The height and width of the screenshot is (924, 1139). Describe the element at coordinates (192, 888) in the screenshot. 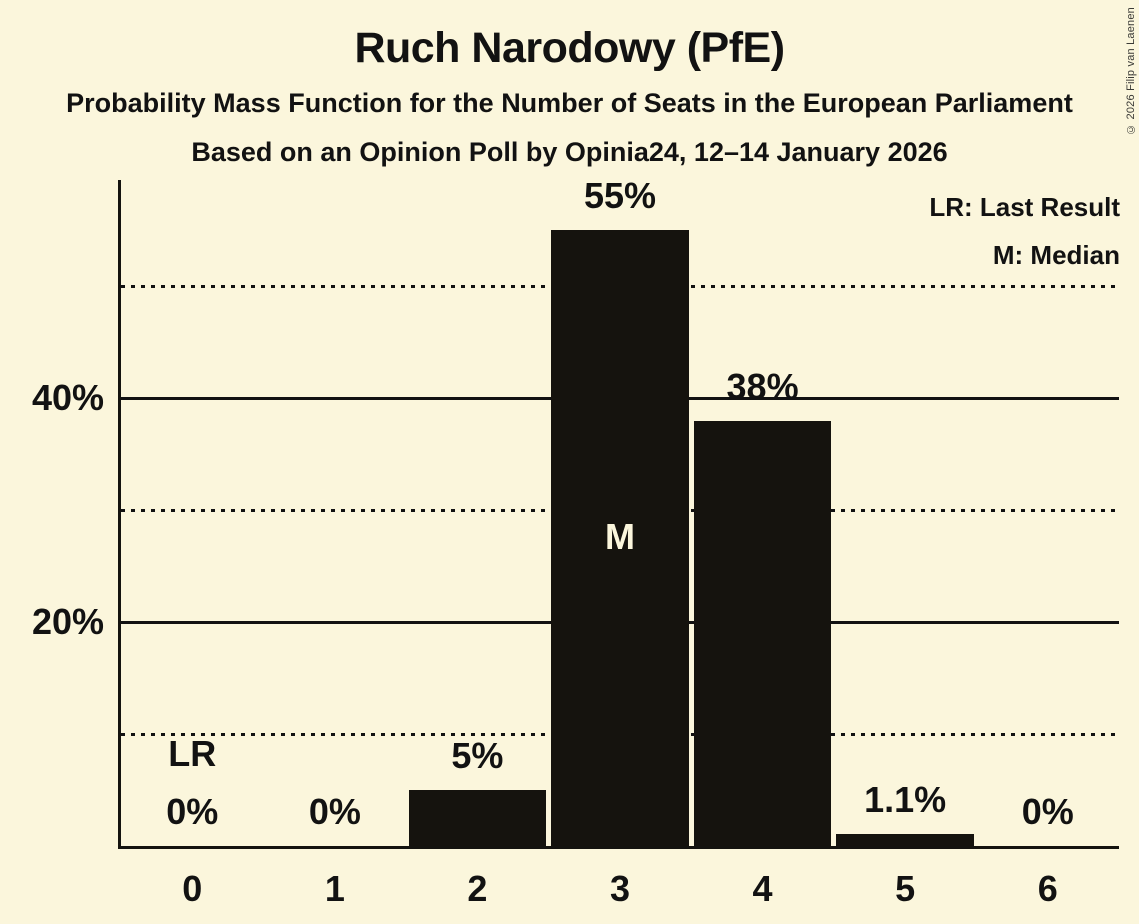

I see `x-tick-label: 0` at that location.